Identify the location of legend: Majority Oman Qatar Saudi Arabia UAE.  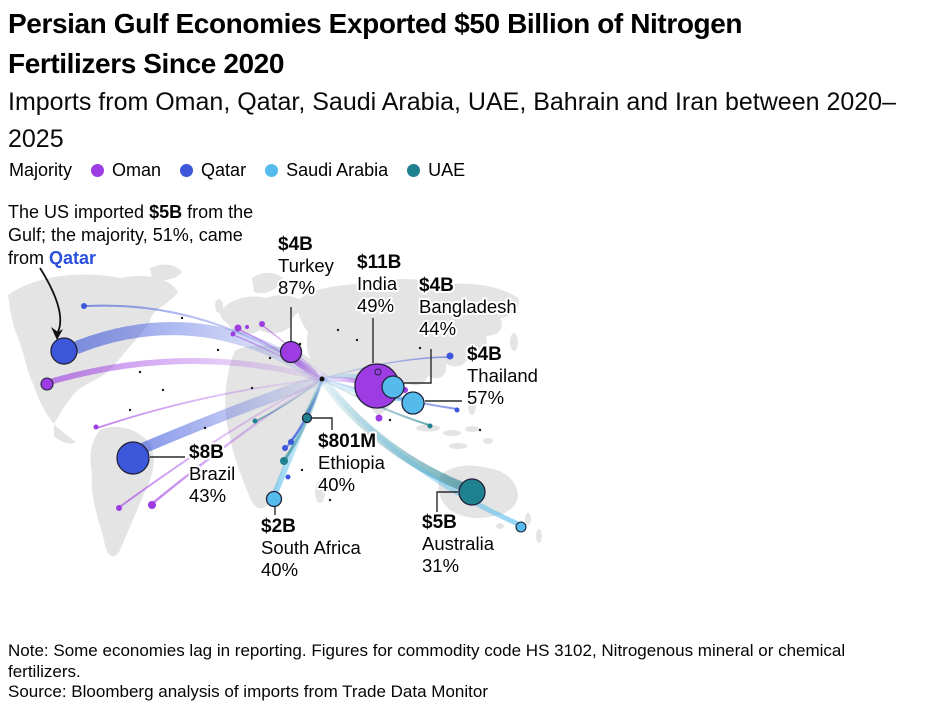
(237, 170).